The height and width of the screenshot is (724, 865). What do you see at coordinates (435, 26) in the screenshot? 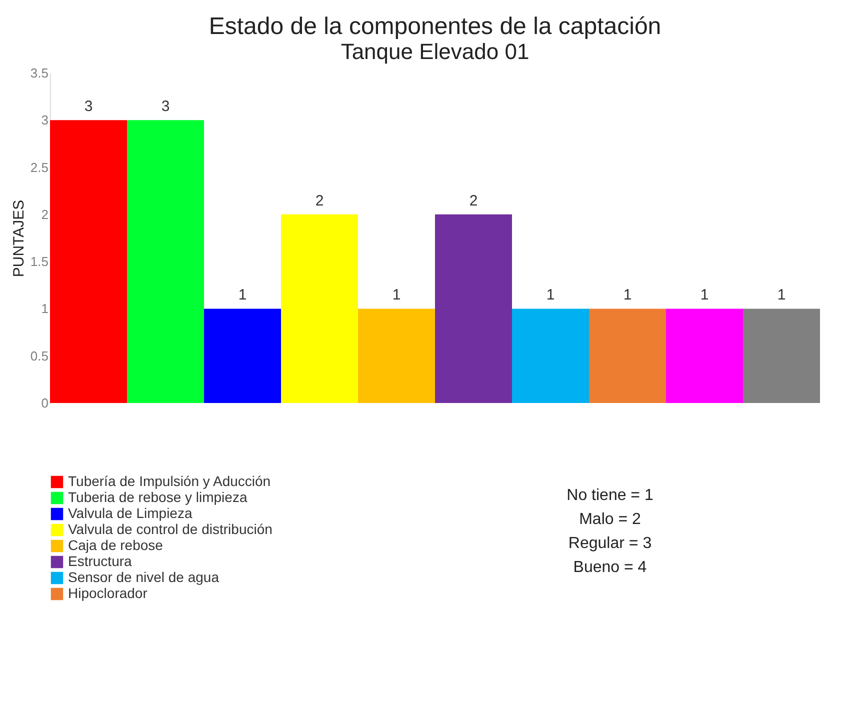
I see `chart-title: Estado de la componentes de la captación` at bounding box center [435, 26].